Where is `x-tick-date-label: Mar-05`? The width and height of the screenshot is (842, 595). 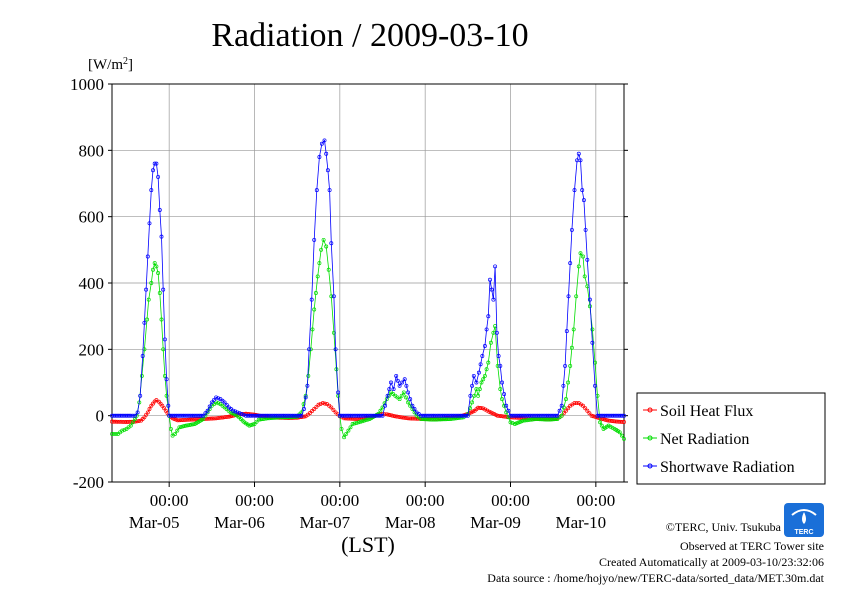 x-tick-date-label: Mar-05 is located at coordinates (154, 522).